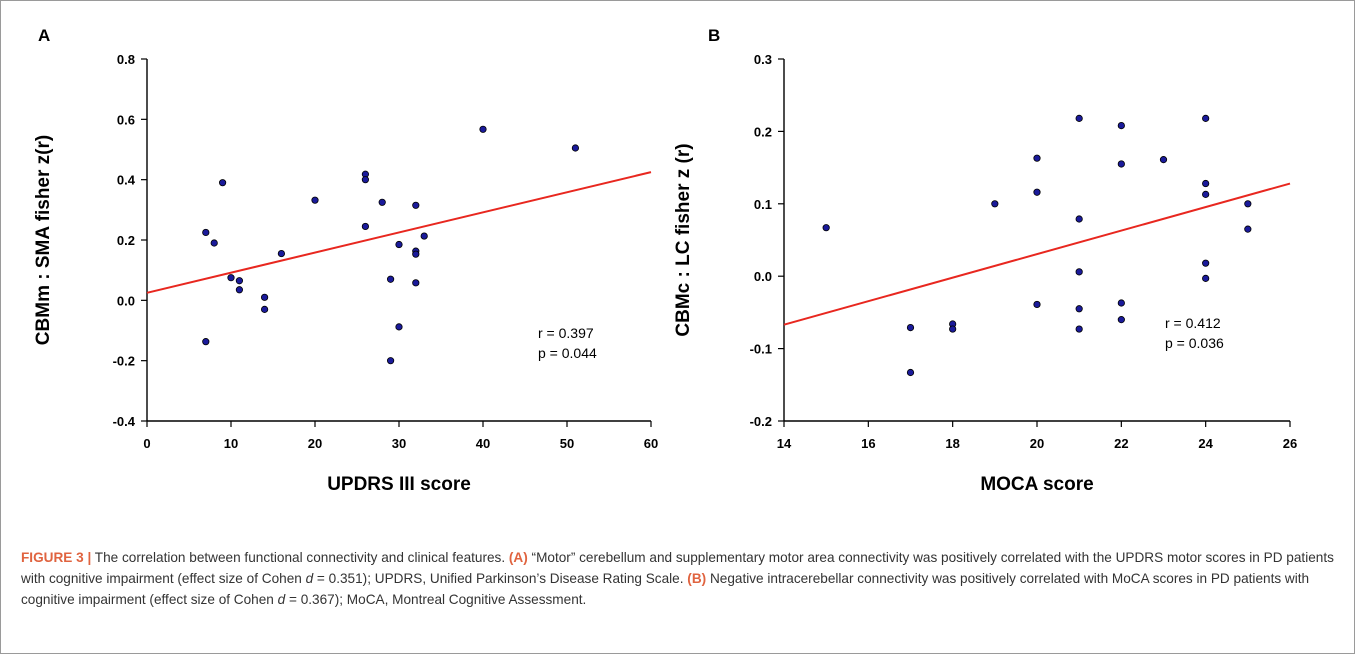  I want to click on panel-a-regression-line, so click(399, 232).